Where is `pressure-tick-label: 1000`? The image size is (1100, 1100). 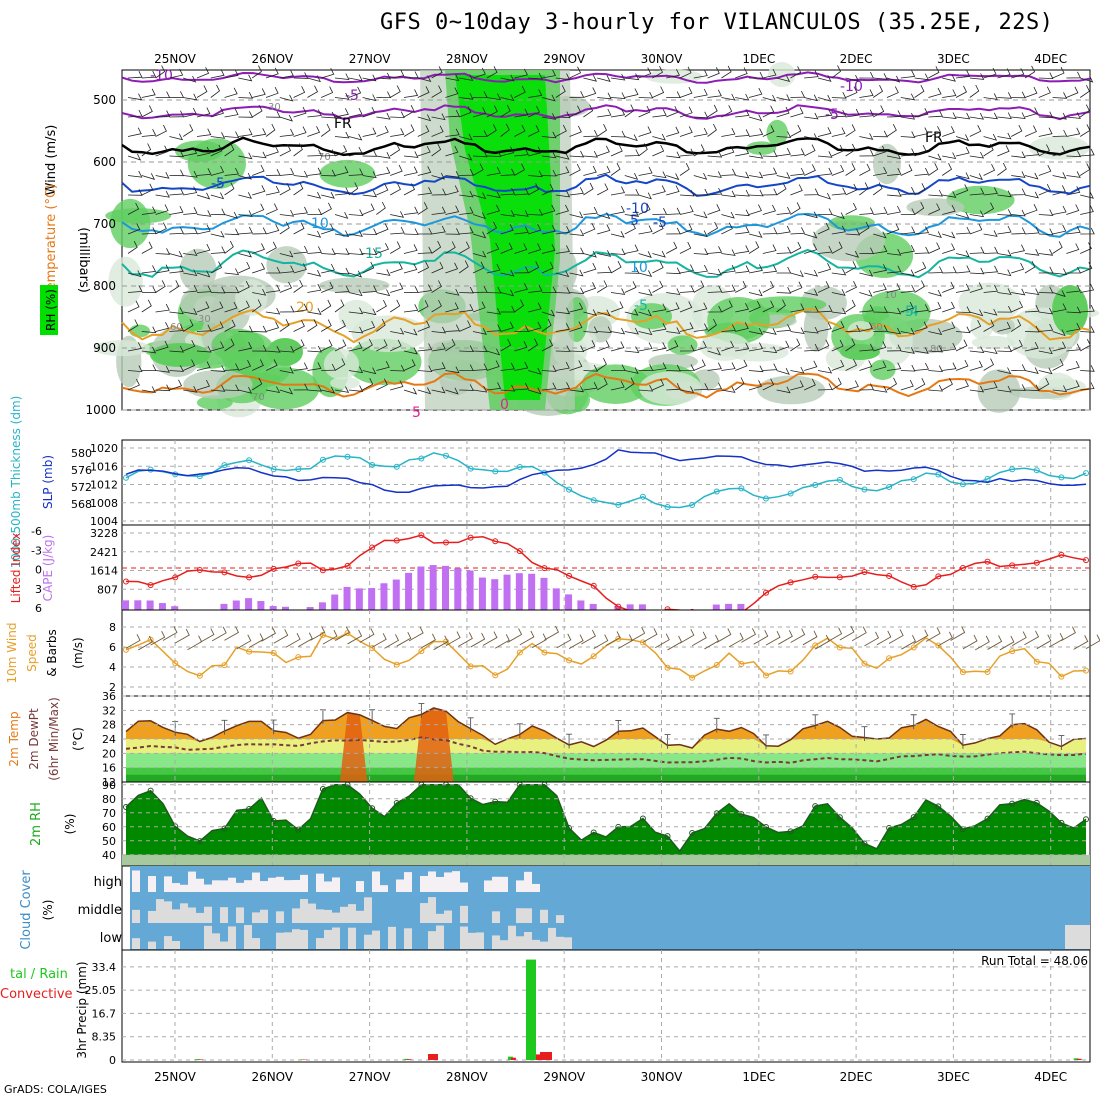
pressure-tick-label: 1000 is located at coordinates (100, 410).